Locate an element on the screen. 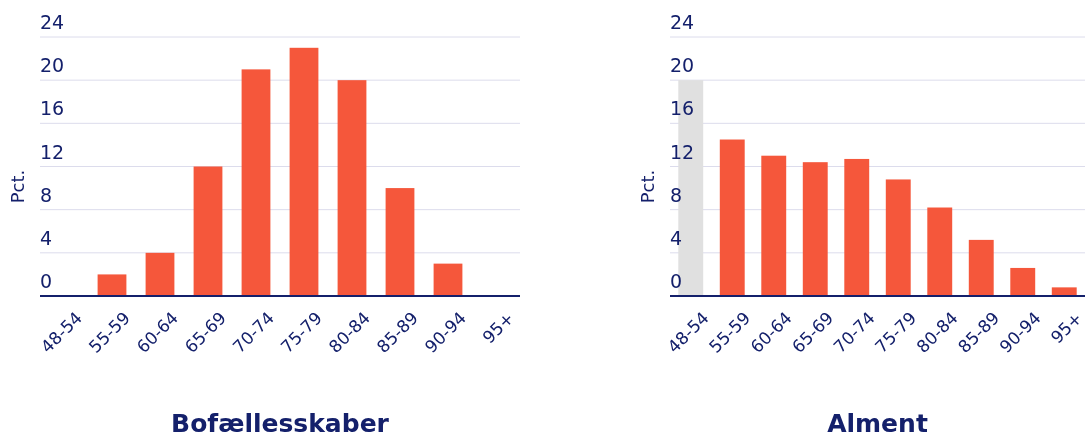 The width and height of the screenshot is (1091, 436). text: Alment is located at coordinates (877, 422).